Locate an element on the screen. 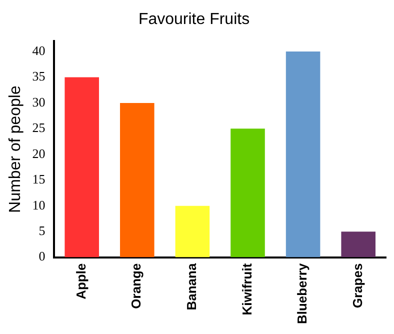 This screenshot has width=394, height=334. y-tick-label: 25 is located at coordinates (39, 128).